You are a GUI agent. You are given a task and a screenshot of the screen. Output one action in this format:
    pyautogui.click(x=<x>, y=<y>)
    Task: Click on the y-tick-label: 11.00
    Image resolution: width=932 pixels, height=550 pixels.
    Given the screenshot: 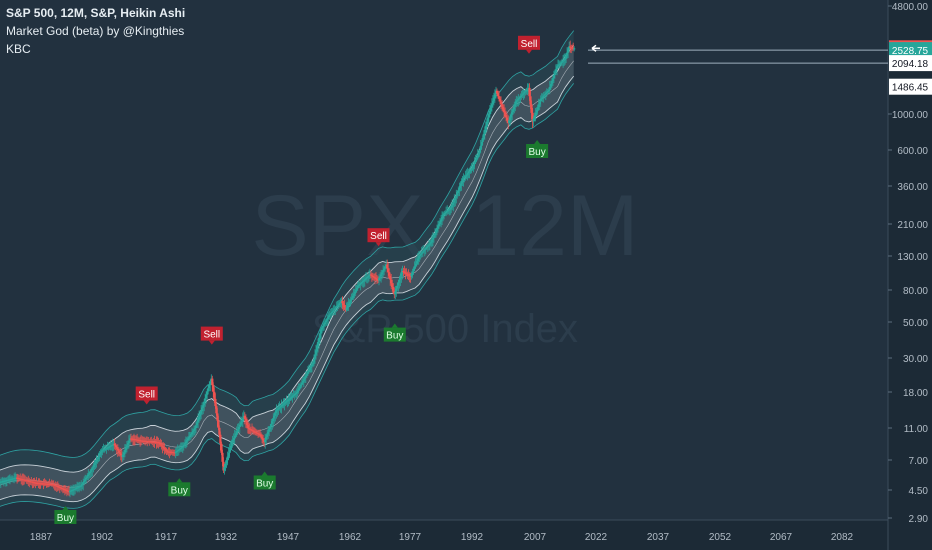 What is the action you would take?
    pyautogui.click(x=916, y=429)
    